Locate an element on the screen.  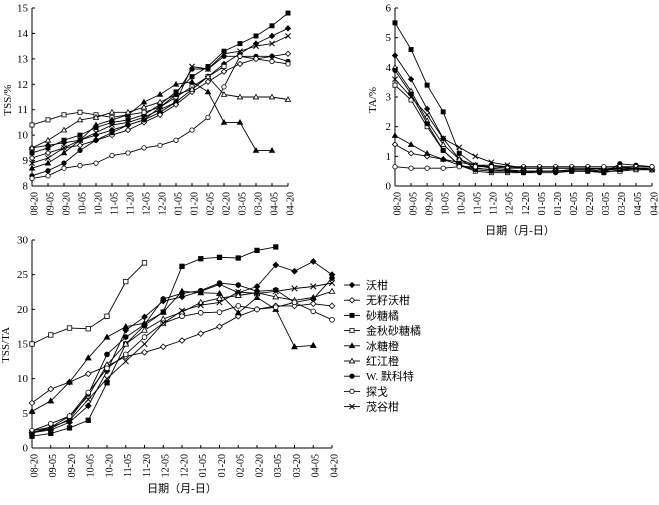
ratio-x-tick-label: 01-05 is located at coordinates (203, 465).